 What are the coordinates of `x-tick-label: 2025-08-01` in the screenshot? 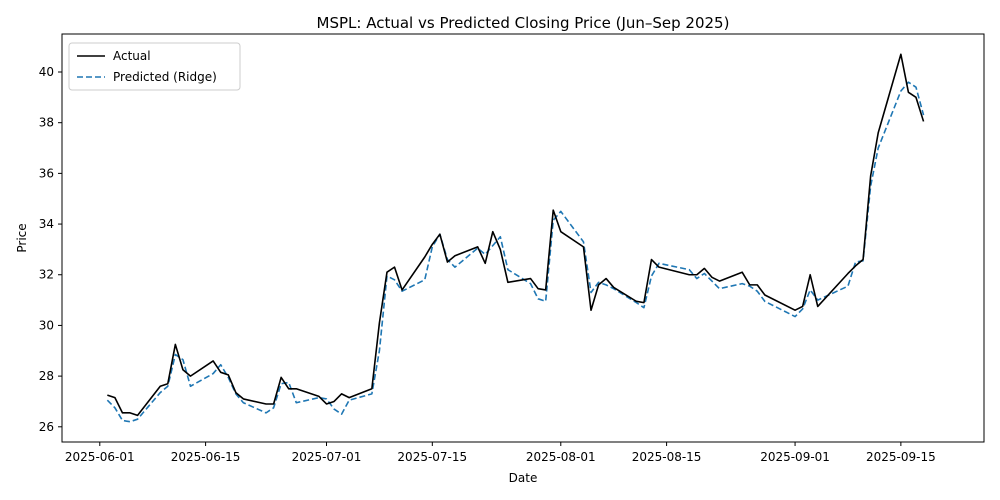 It's located at (561, 457).